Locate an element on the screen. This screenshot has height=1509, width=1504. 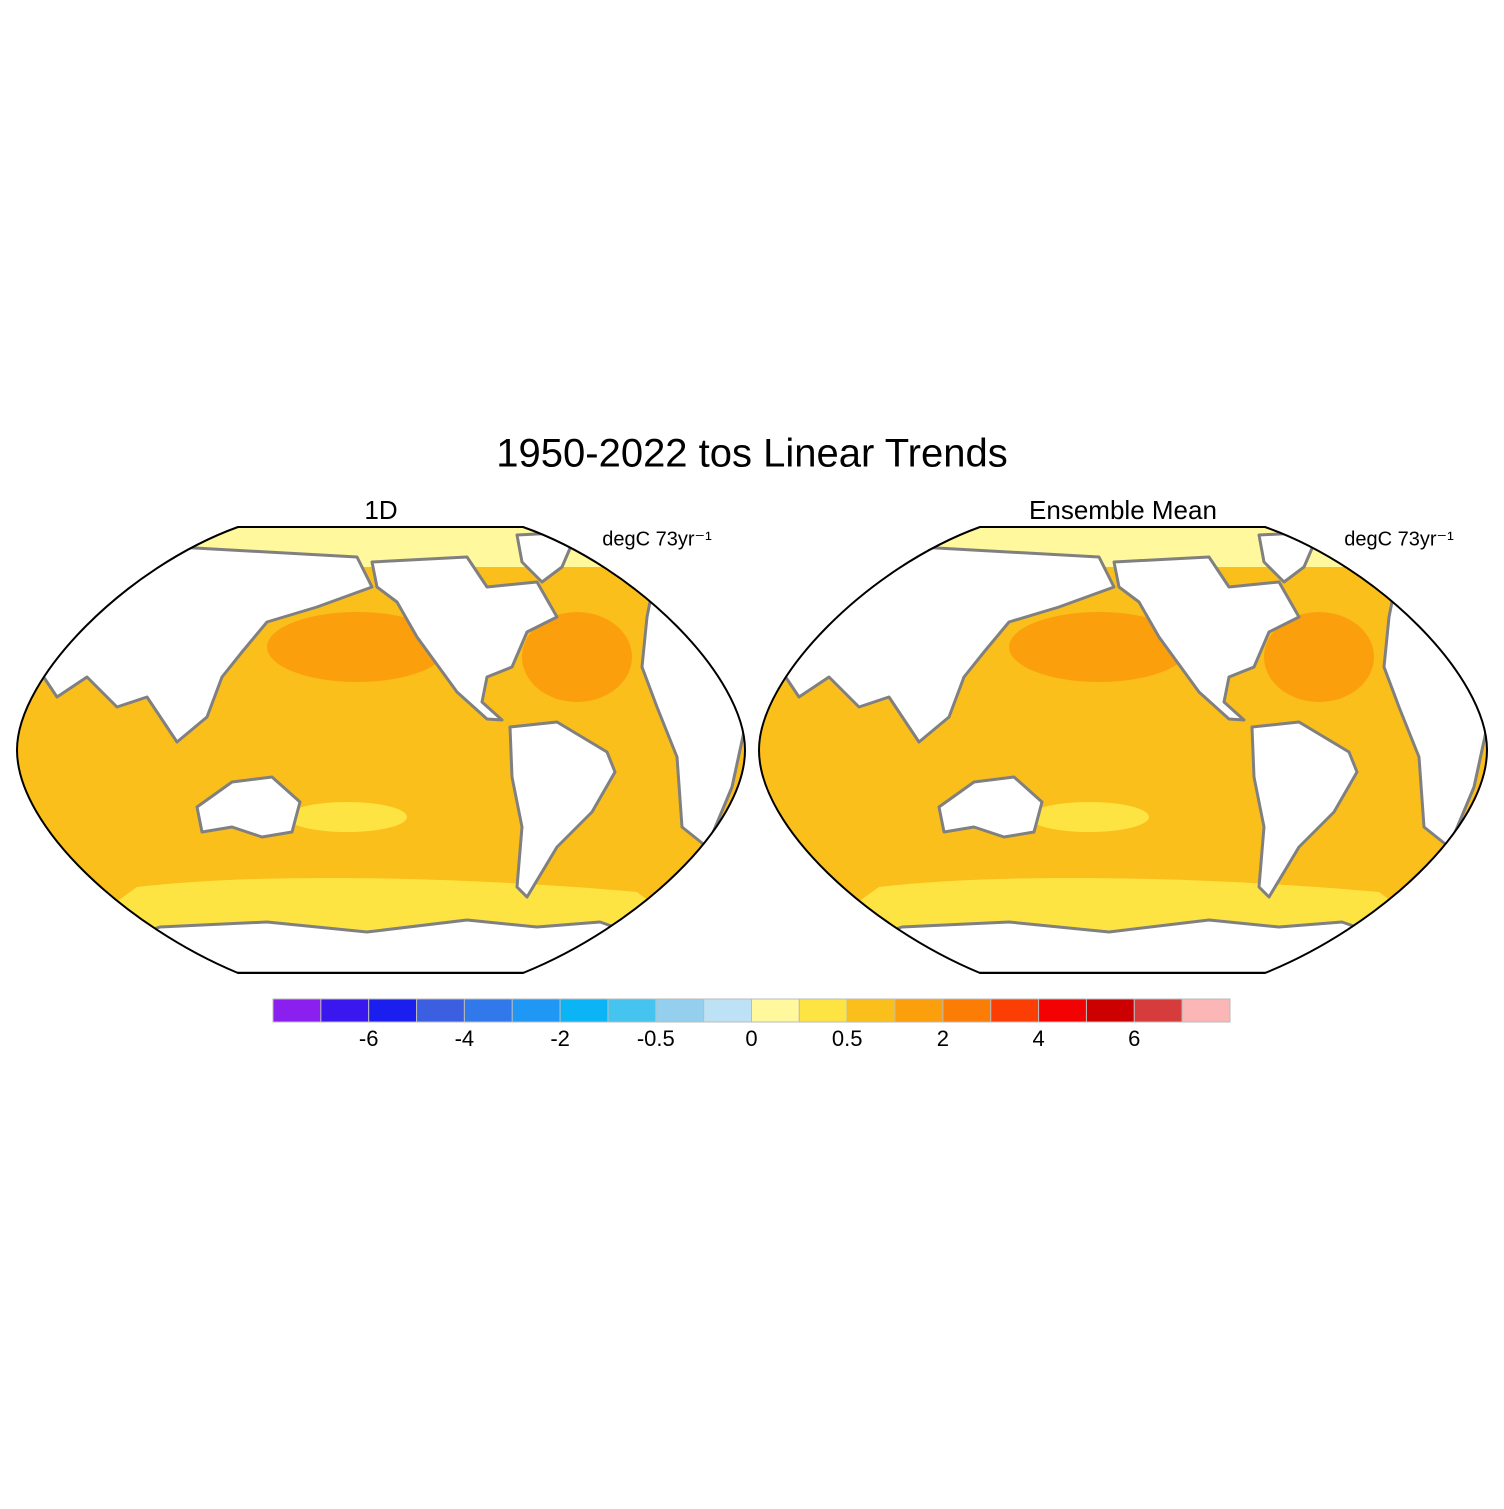
colorbar-label: -4 is located at coordinates (465, 1038).